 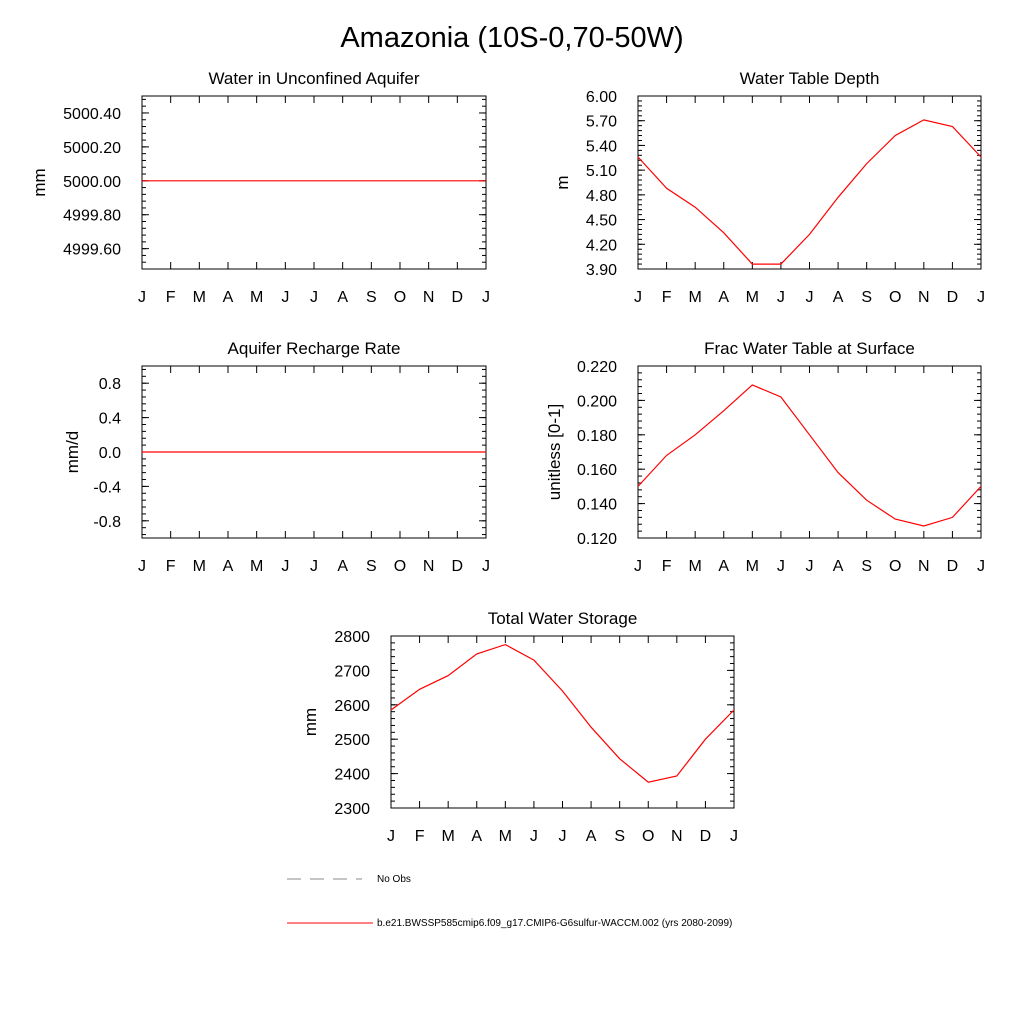 What do you see at coordinates (72, 452) in the screenshot?
I see `panel-3-ylabel: mm/d` at bounding box center [72, 452].